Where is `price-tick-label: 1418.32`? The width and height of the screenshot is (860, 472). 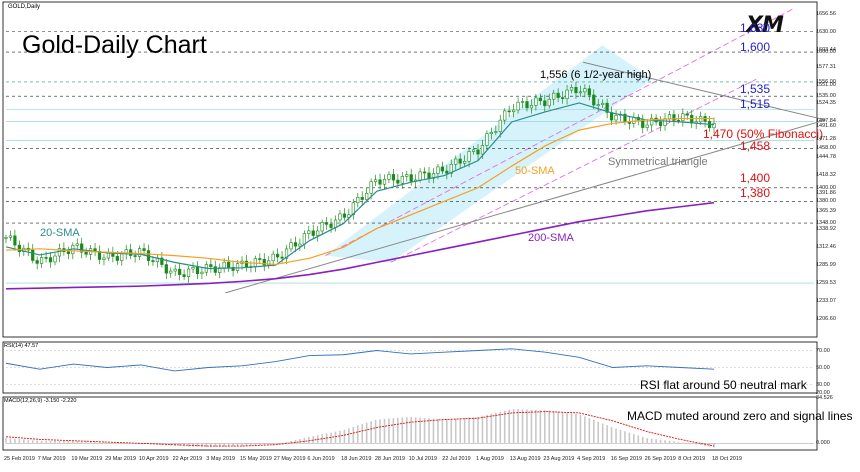
price-tick-label: 1418.32 is located at coordinates (826, 175).